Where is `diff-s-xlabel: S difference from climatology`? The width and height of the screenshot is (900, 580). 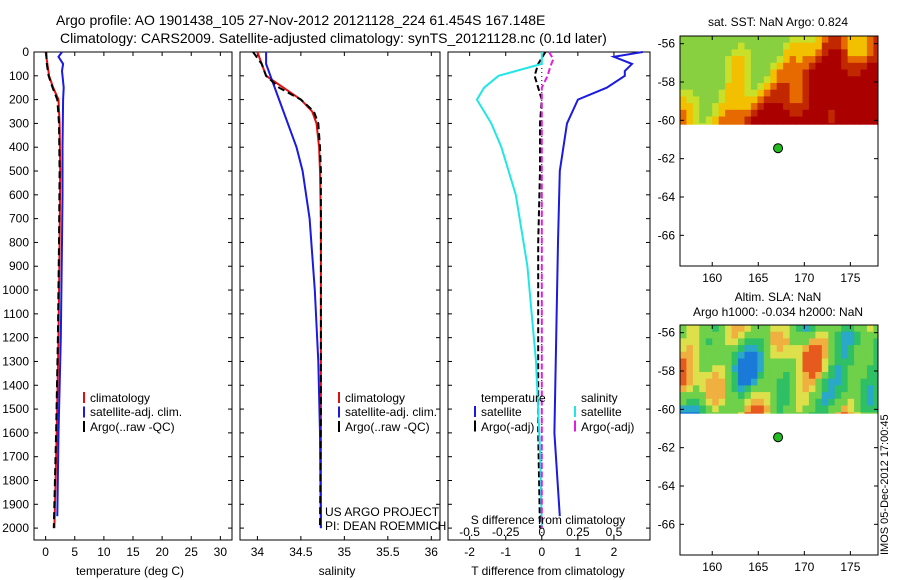 diff-s-xlabel: S difference from climatology is located at coordinates (548, 520).